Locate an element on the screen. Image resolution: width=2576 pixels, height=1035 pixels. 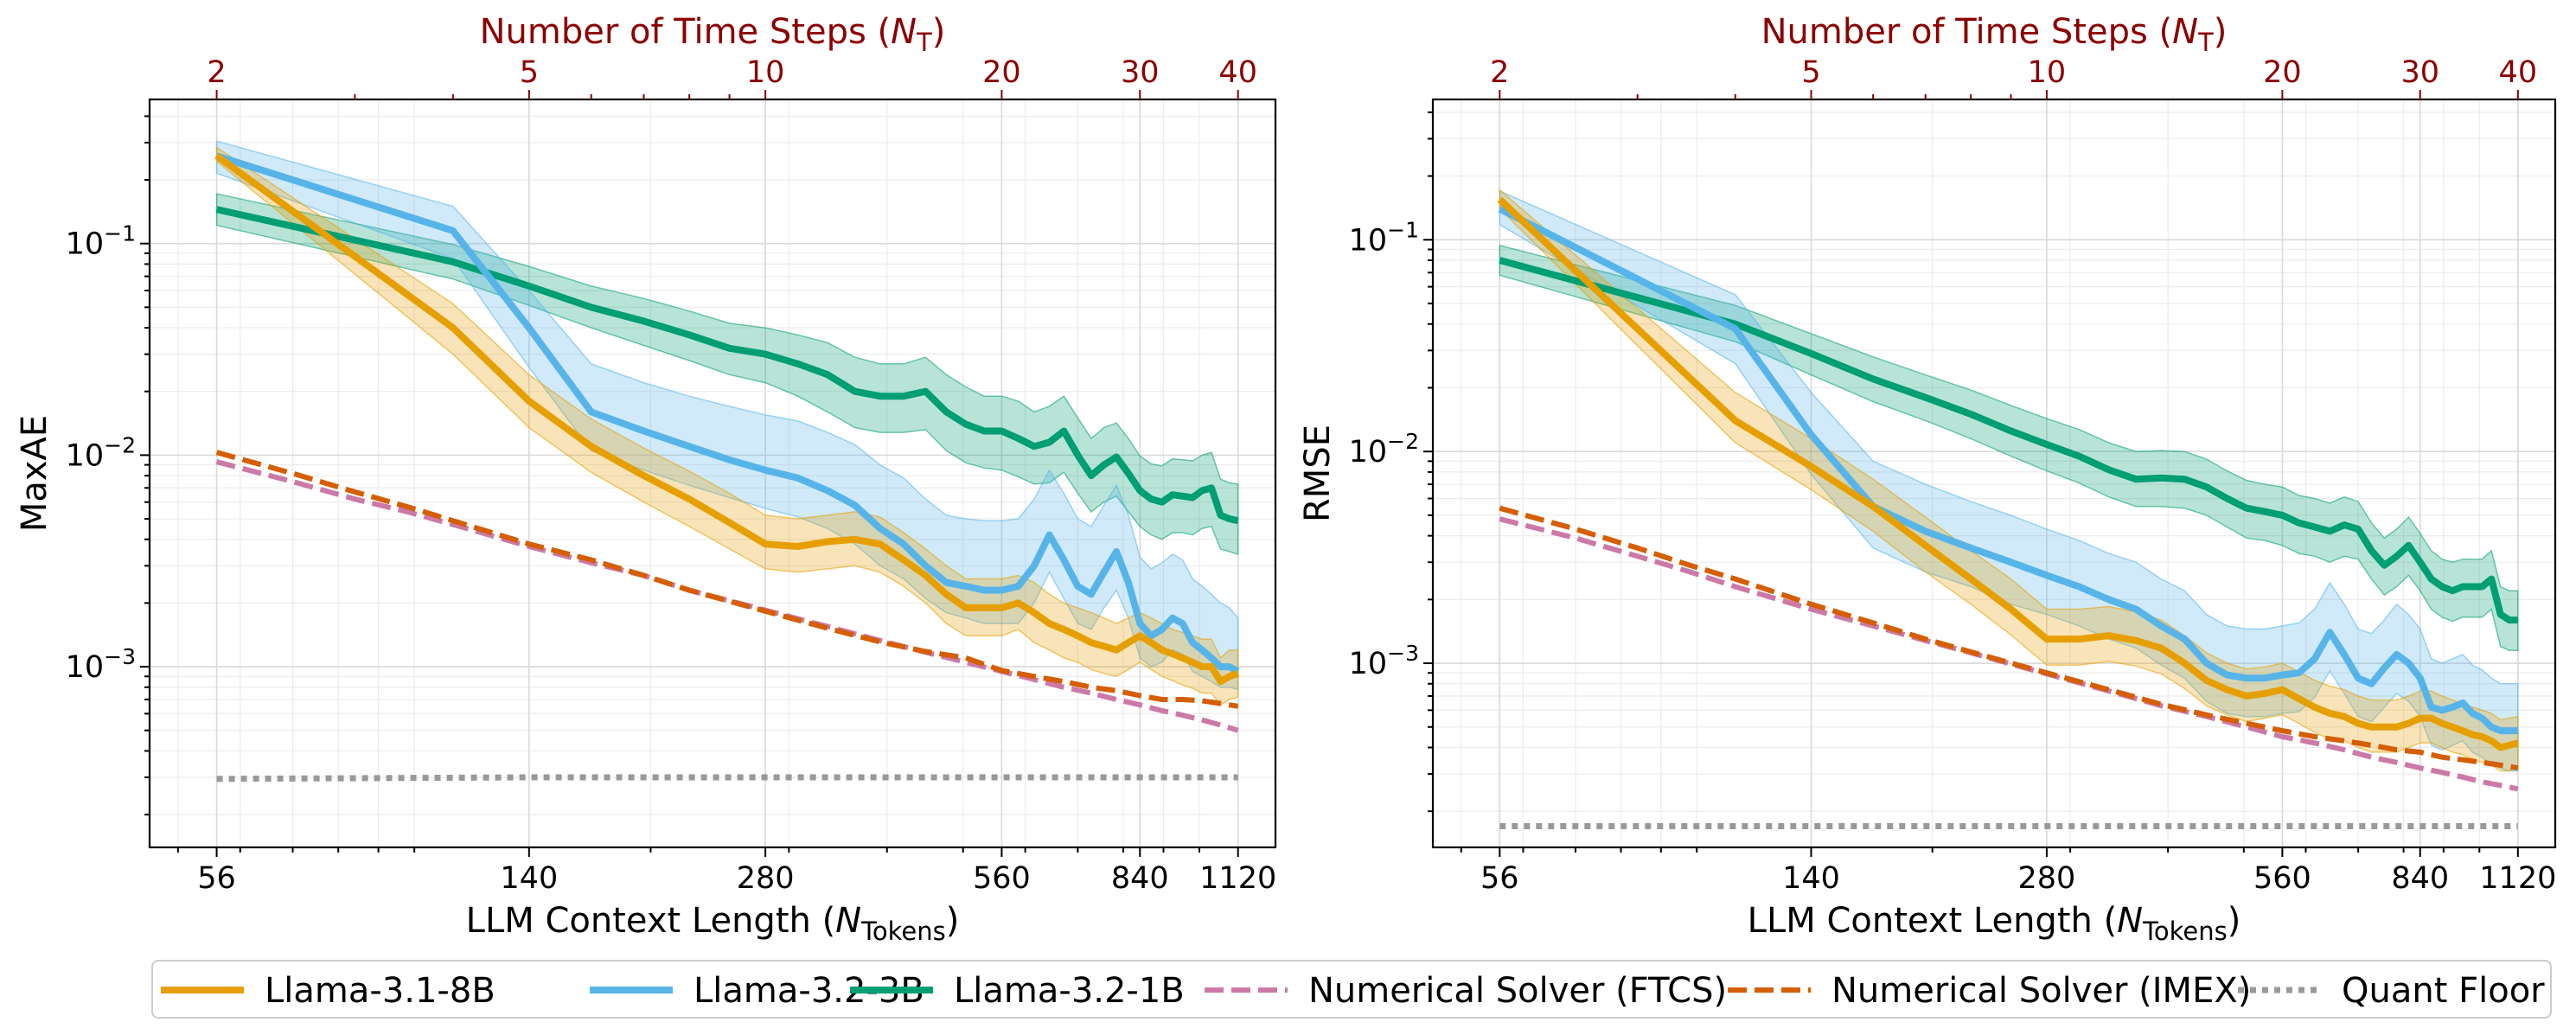
legend-frame is located at coordinates (1352, 989).